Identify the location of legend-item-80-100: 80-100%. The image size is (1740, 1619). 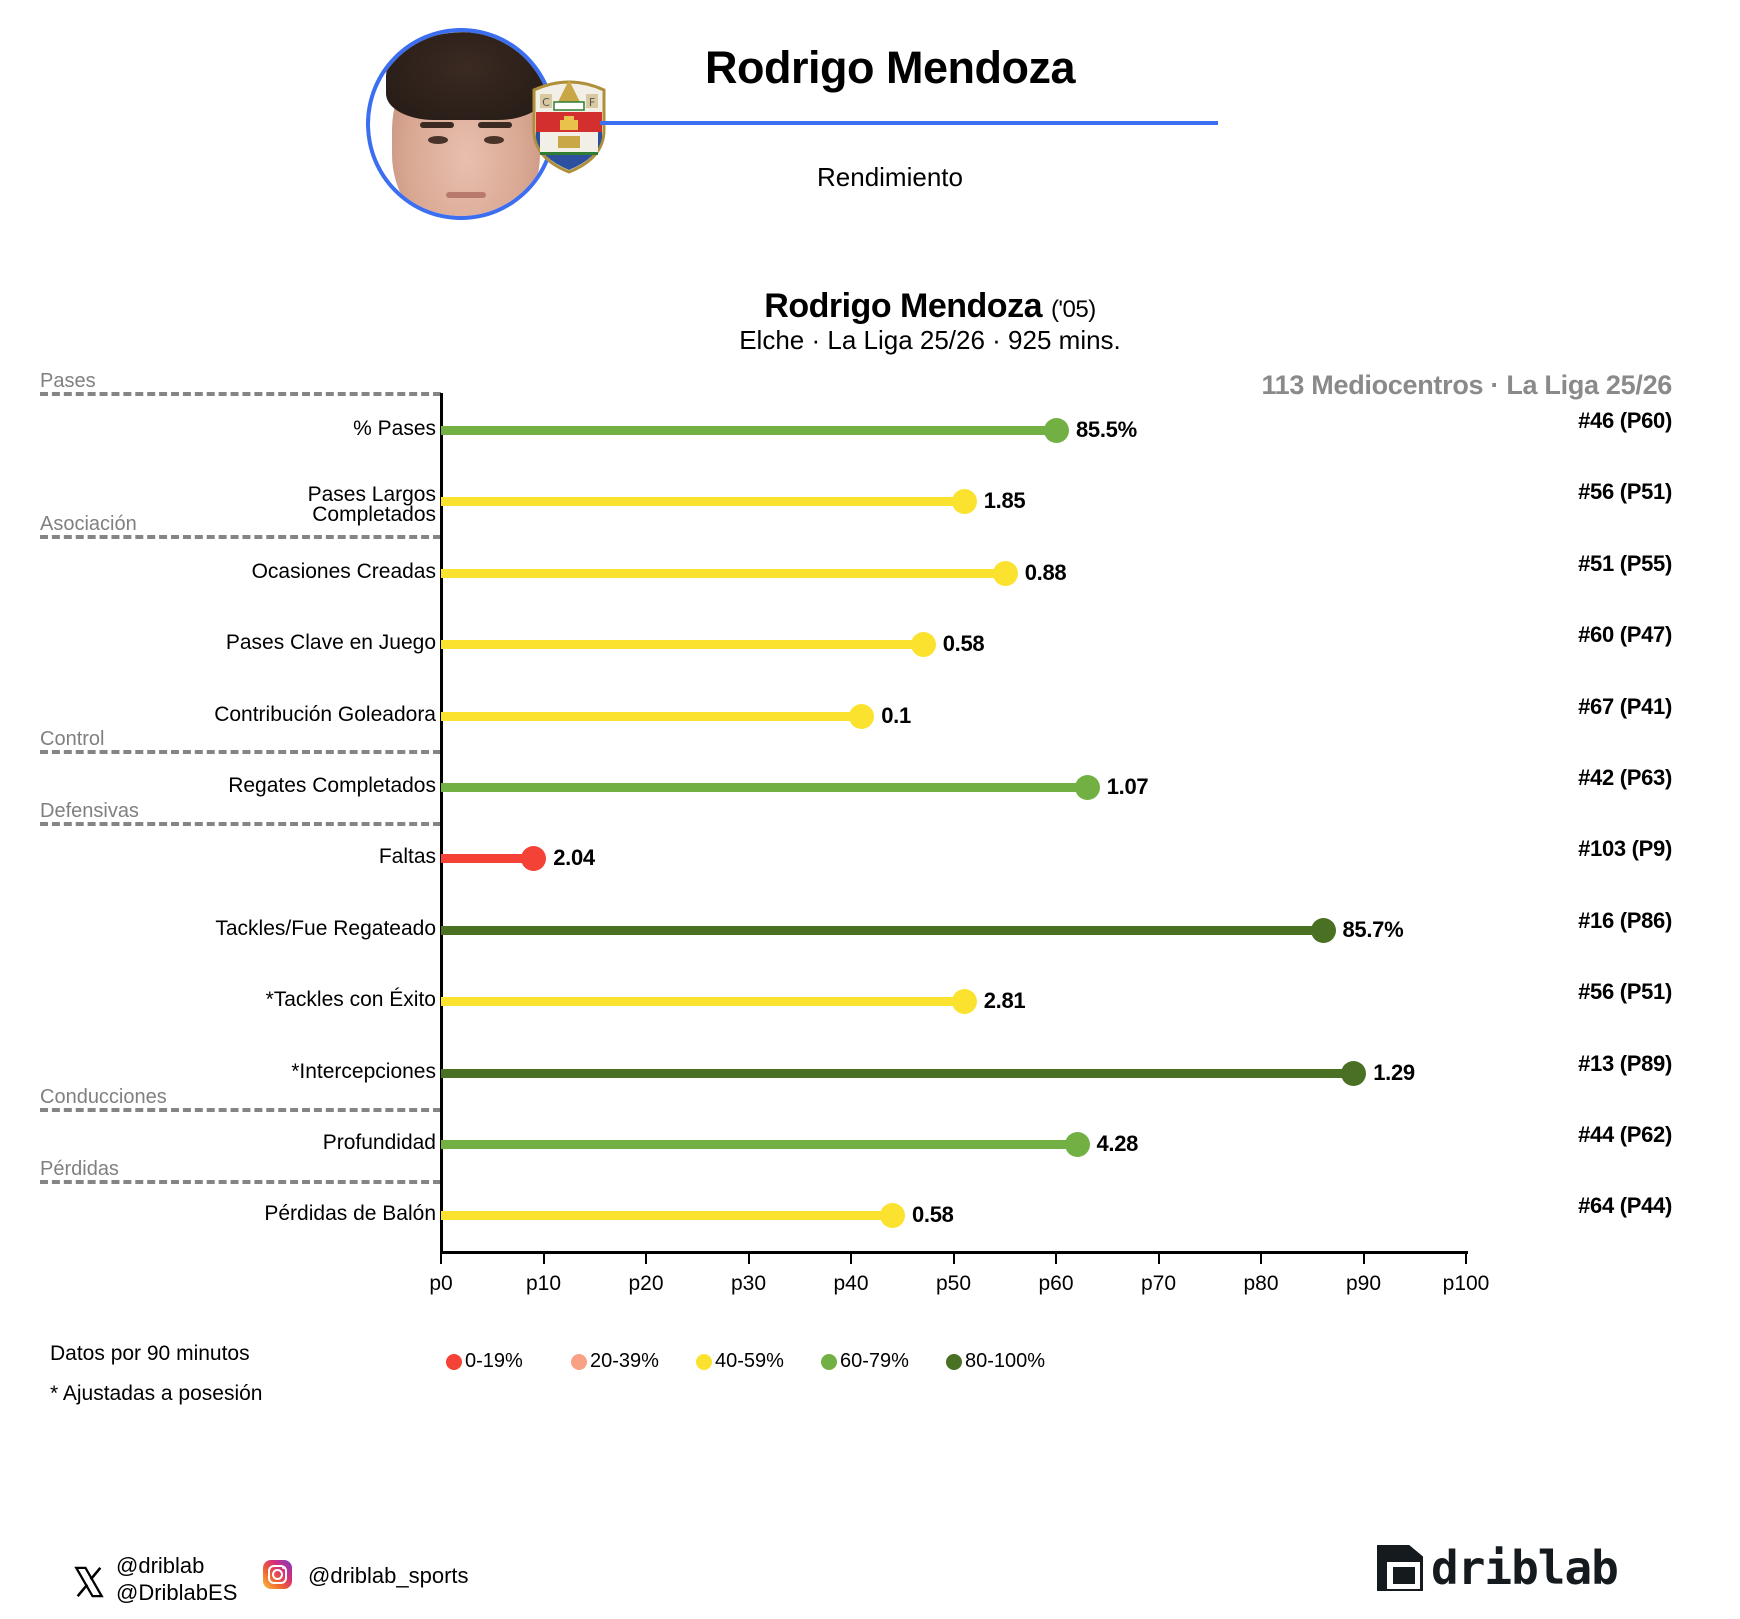
(995, 1361).